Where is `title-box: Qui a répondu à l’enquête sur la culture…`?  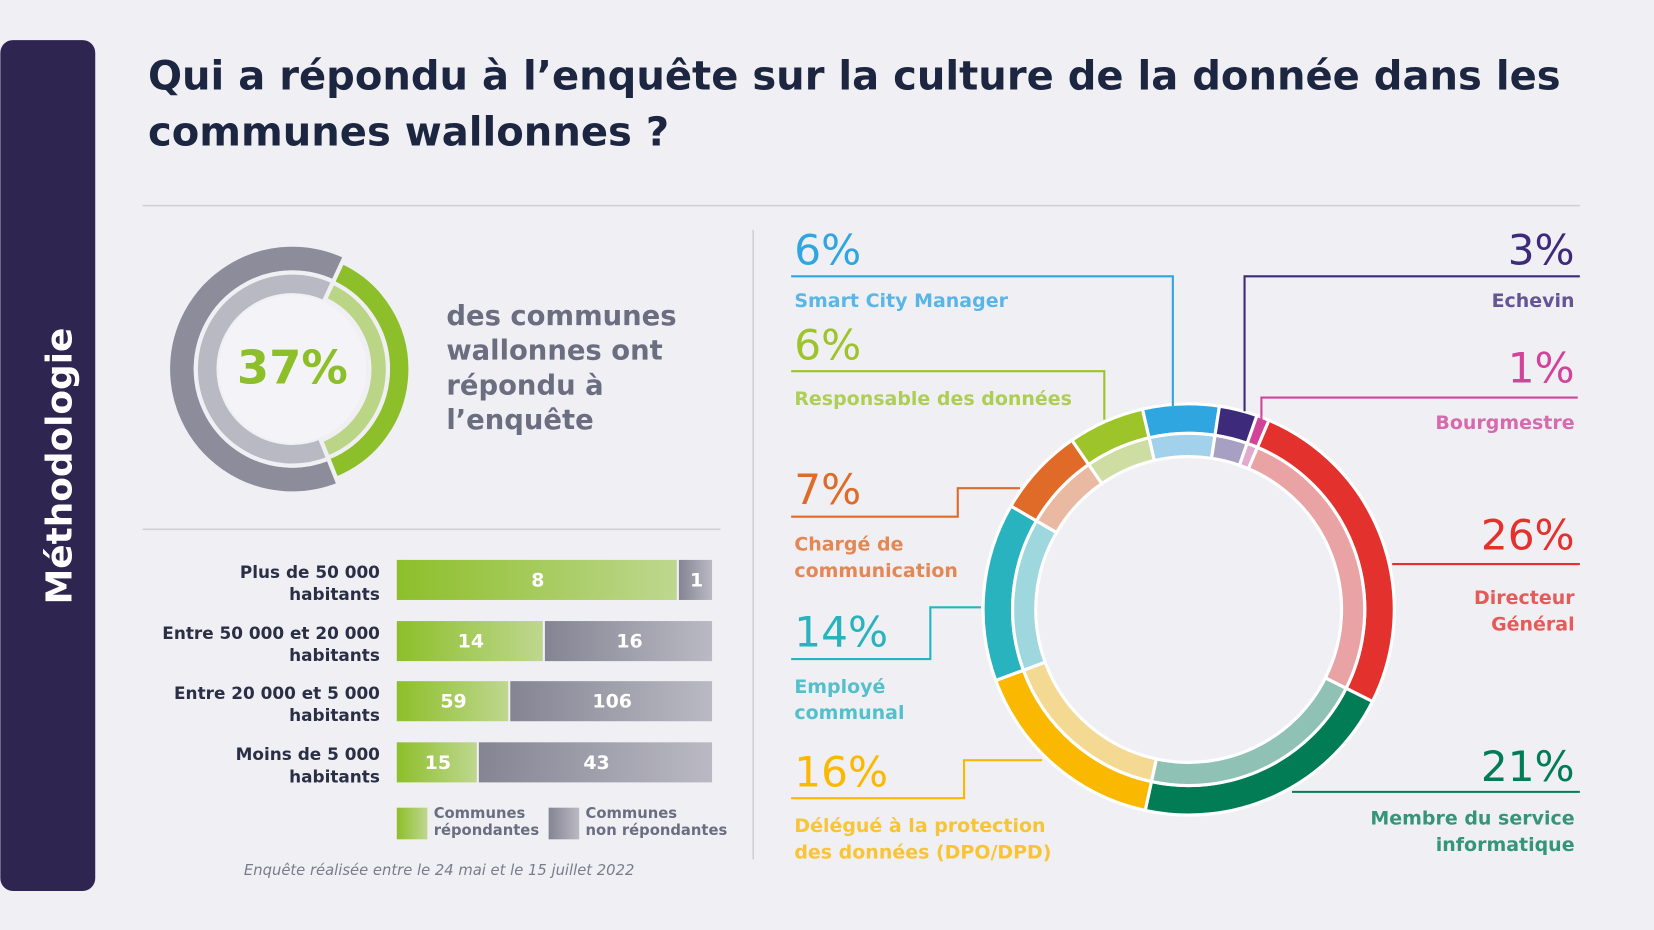 title-box: Qui a répondu à l’enquête sur la culture… is located at coordinates (854, 103).